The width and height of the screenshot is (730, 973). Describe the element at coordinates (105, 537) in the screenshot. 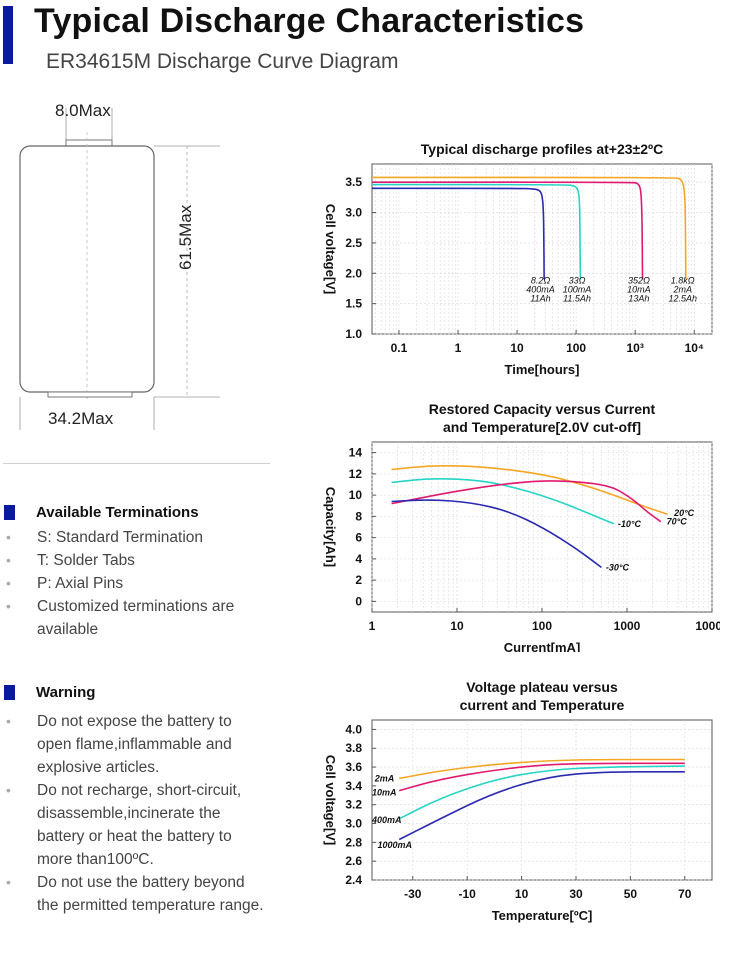

I see `list-item: • S: Standard Termination` at that location.